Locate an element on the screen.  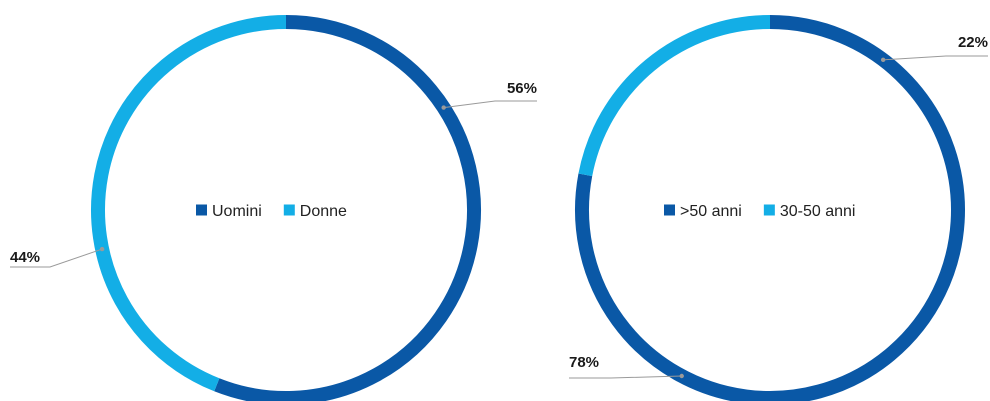
leader-dot-uomini is located at coordinates (443, 107).